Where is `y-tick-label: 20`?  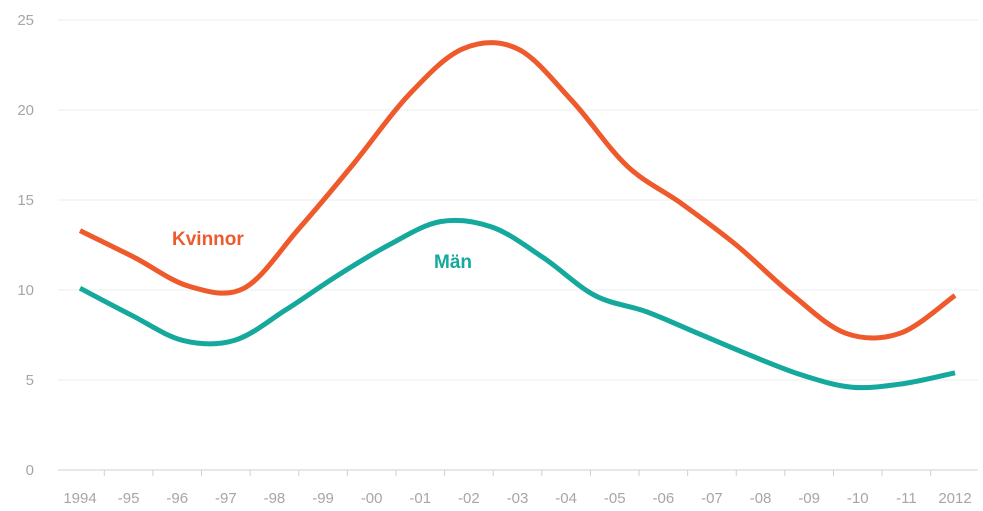
y-tick-label: 20 is located at coordinates (25, 110).